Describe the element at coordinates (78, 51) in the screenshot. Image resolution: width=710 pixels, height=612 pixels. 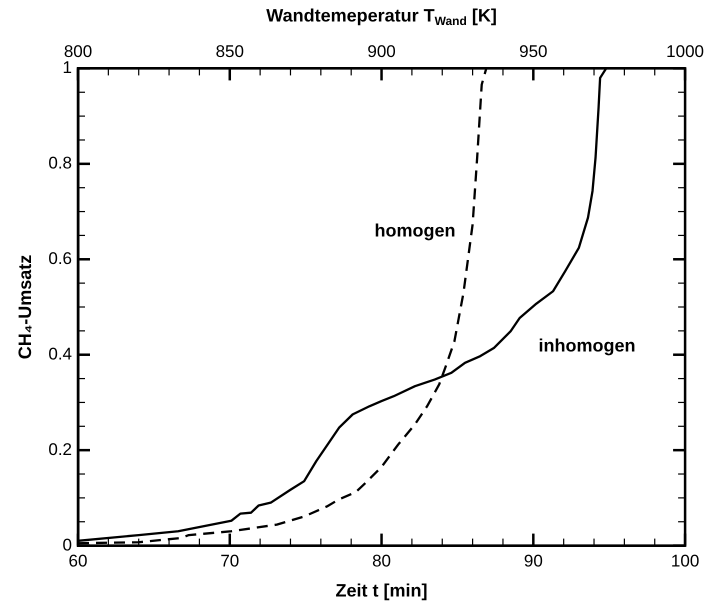
I see `x2-tick-label: 800` at that location.